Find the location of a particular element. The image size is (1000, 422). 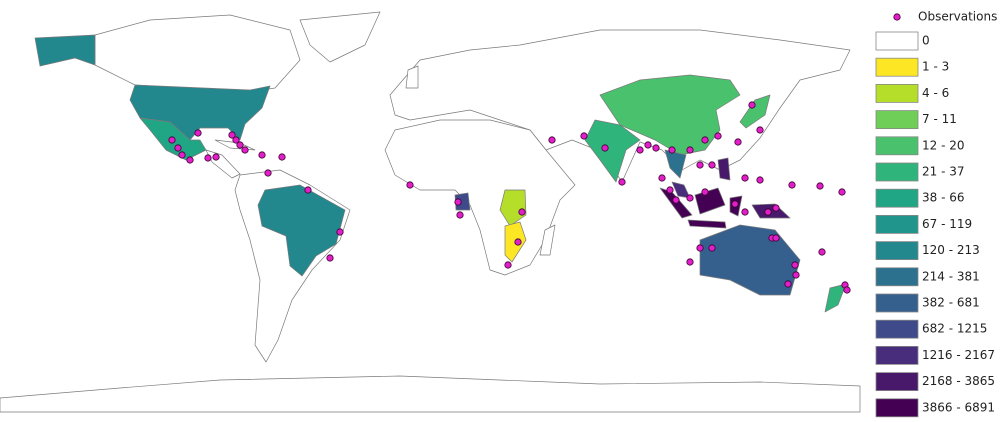

africa is located at coordinates (480, 197).